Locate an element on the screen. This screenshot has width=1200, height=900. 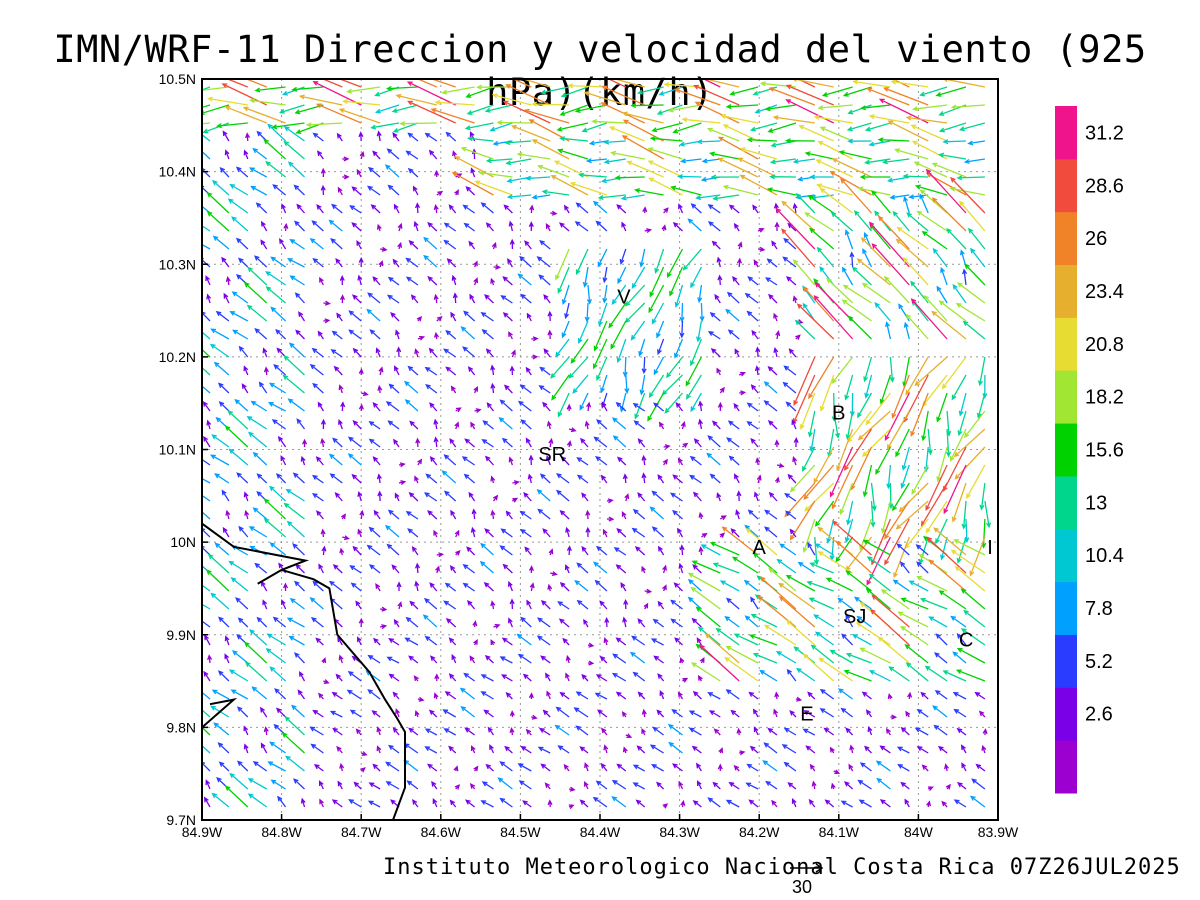
lon-tick-label: 84.6W is located at coordinates (441, 832).